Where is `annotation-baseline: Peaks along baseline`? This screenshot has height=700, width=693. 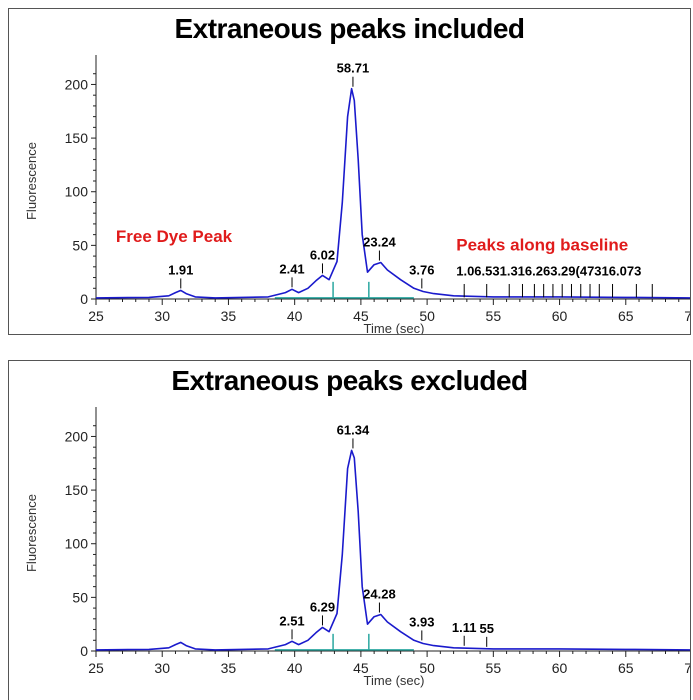
annotation-baseline: Peaks along baseline is located at coordinates (542, 245).